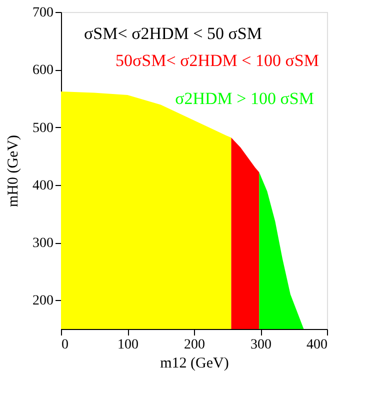 The image size is (382, 415). I want to click on y-tick-label: 600, so click(43, 70).